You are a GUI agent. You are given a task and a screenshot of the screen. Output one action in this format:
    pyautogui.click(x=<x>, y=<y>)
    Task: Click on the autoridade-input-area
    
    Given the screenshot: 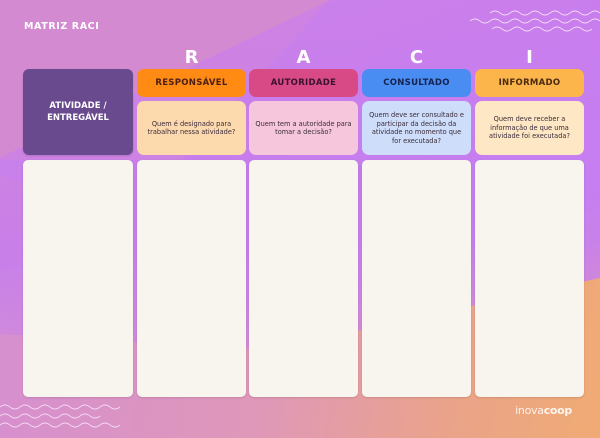 What is the action you would take?
    pyautogui.click(x=303, y=278)
    